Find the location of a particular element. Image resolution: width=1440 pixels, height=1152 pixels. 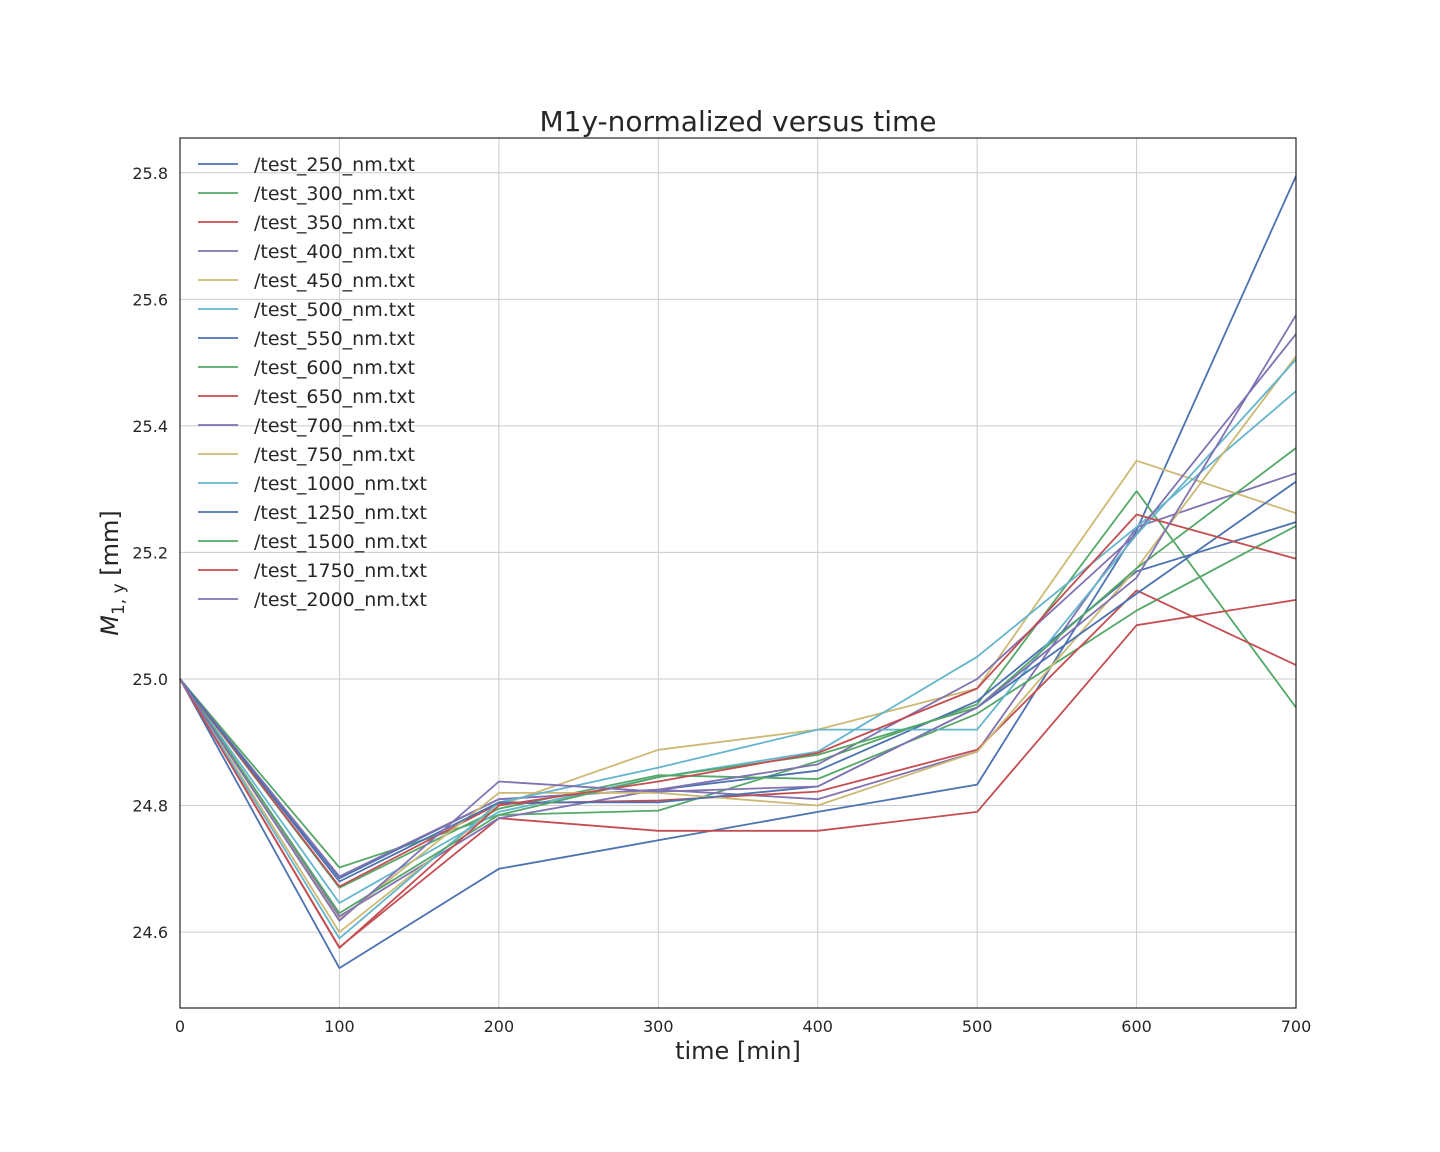

x-tick-label: 500 is located at coordinates (977, 1026).